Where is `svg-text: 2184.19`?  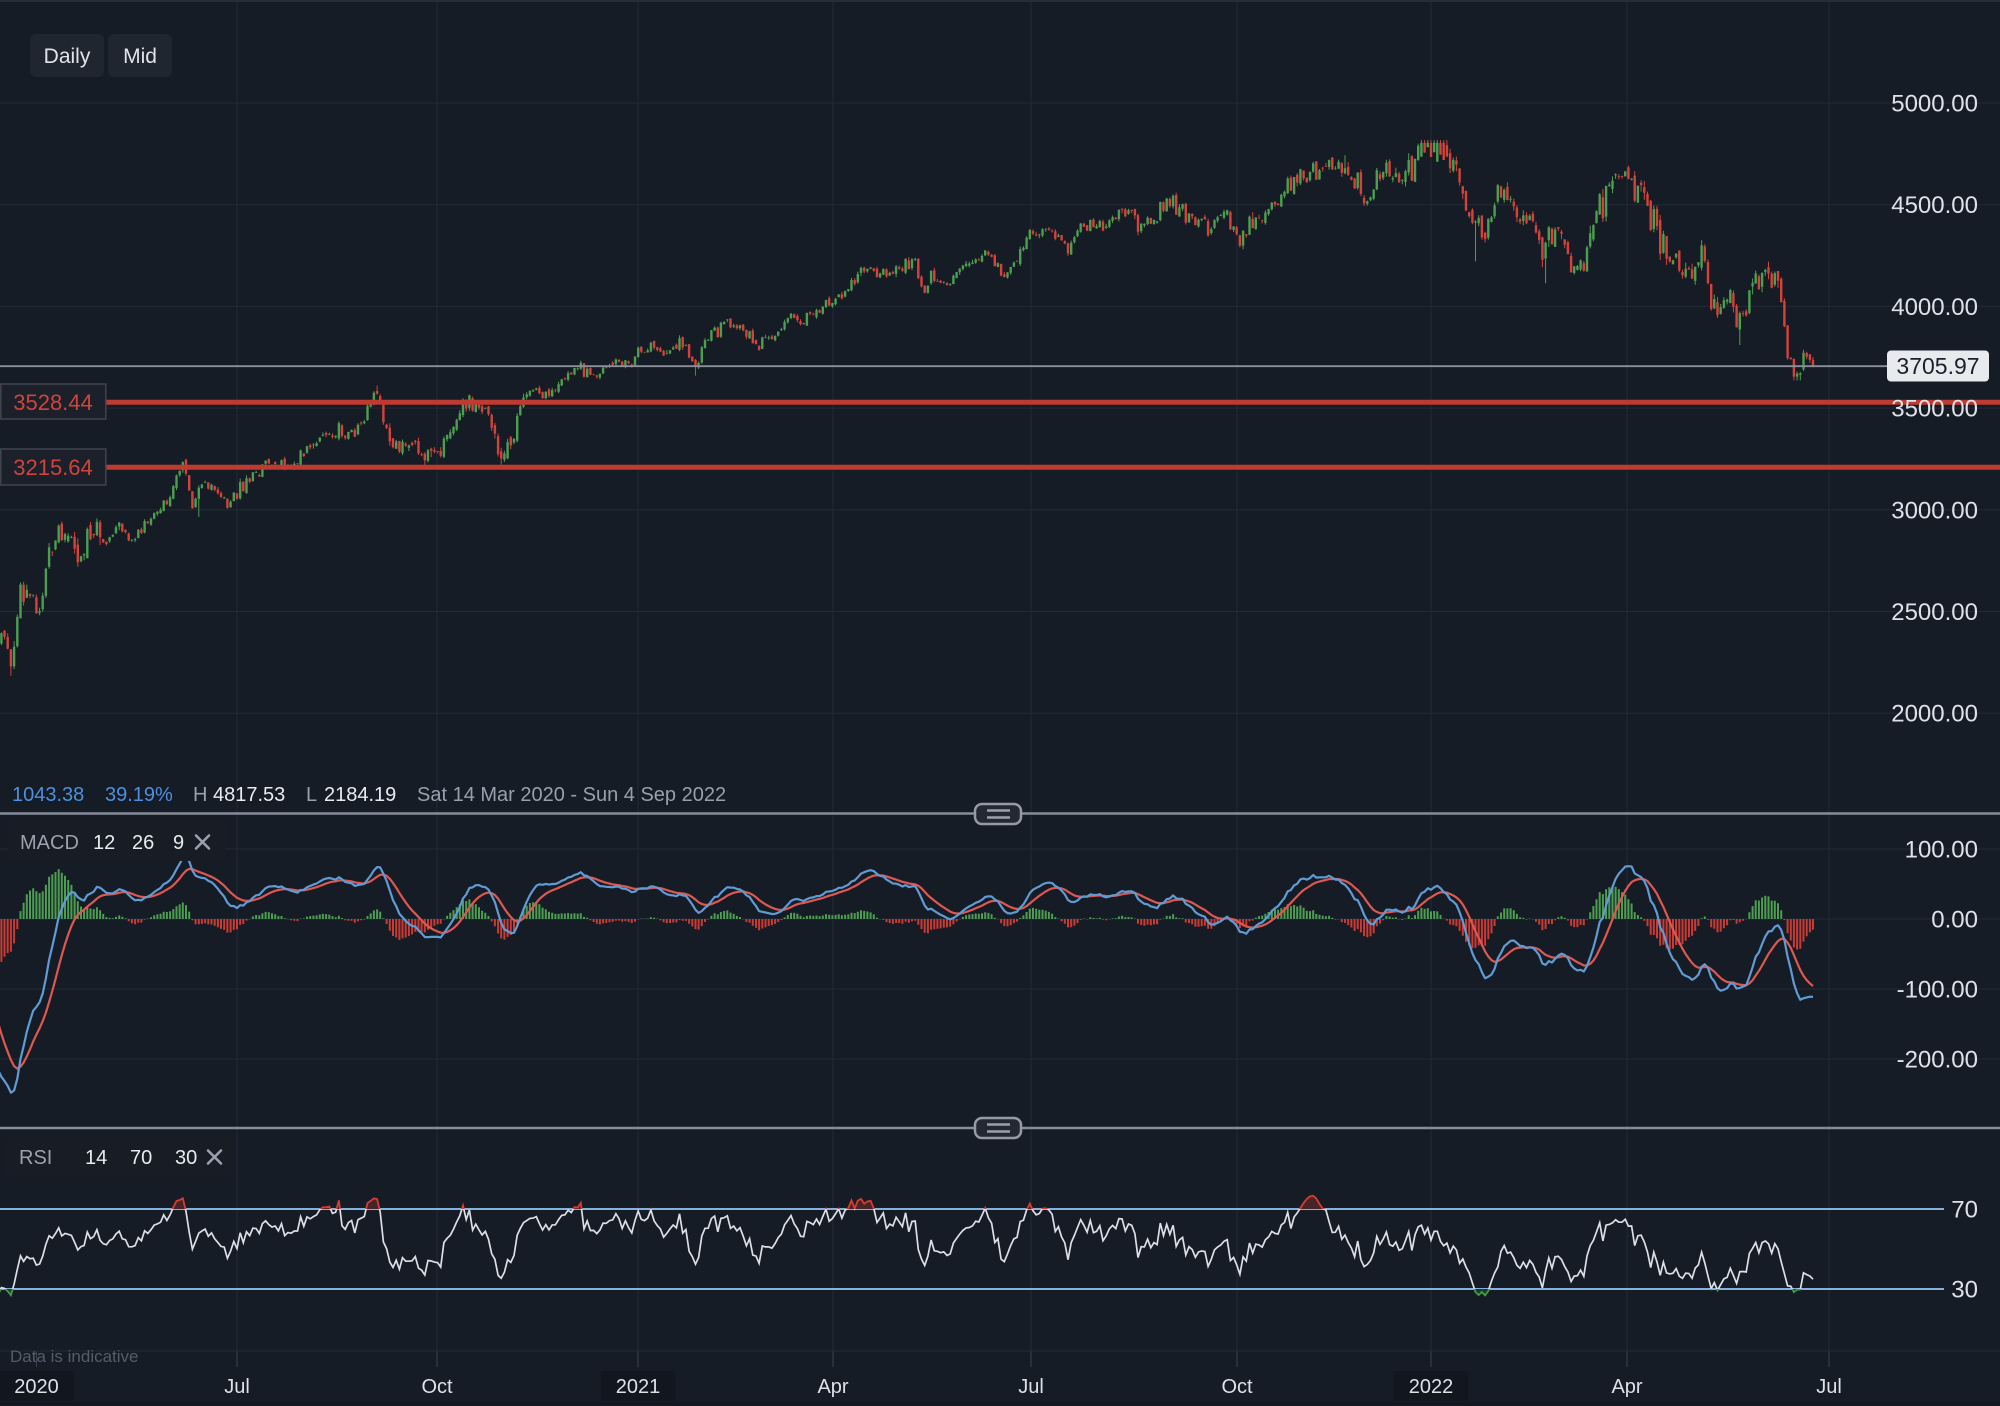
svg-text: 2184.19 is located at coordinates (360, 795).